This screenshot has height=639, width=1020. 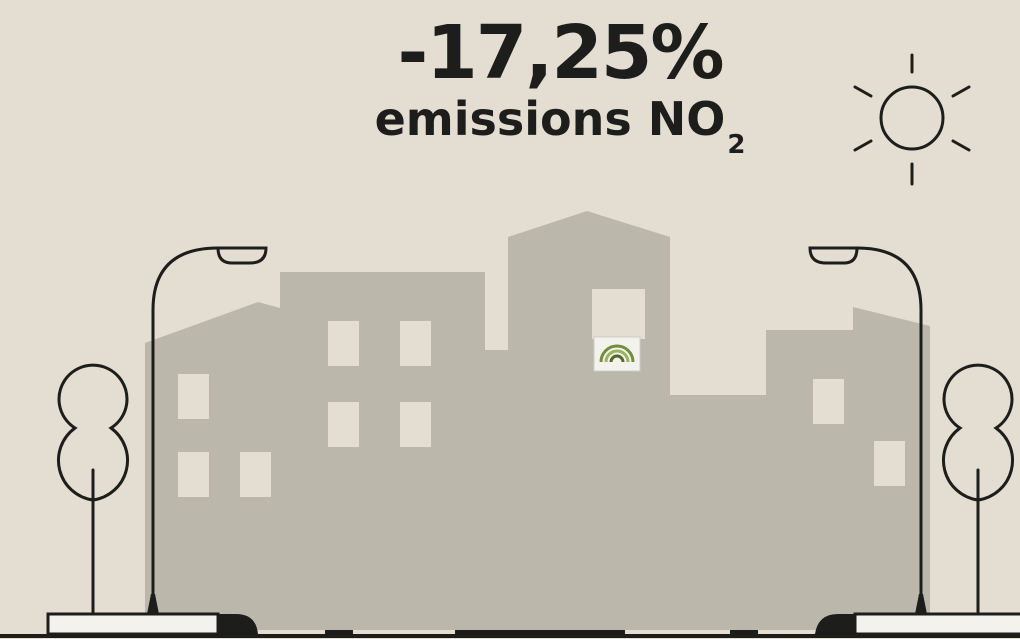 What do you see at coordinates (510, 625) in the screenshot?
I see `ground` at bounding box center [510, 625].